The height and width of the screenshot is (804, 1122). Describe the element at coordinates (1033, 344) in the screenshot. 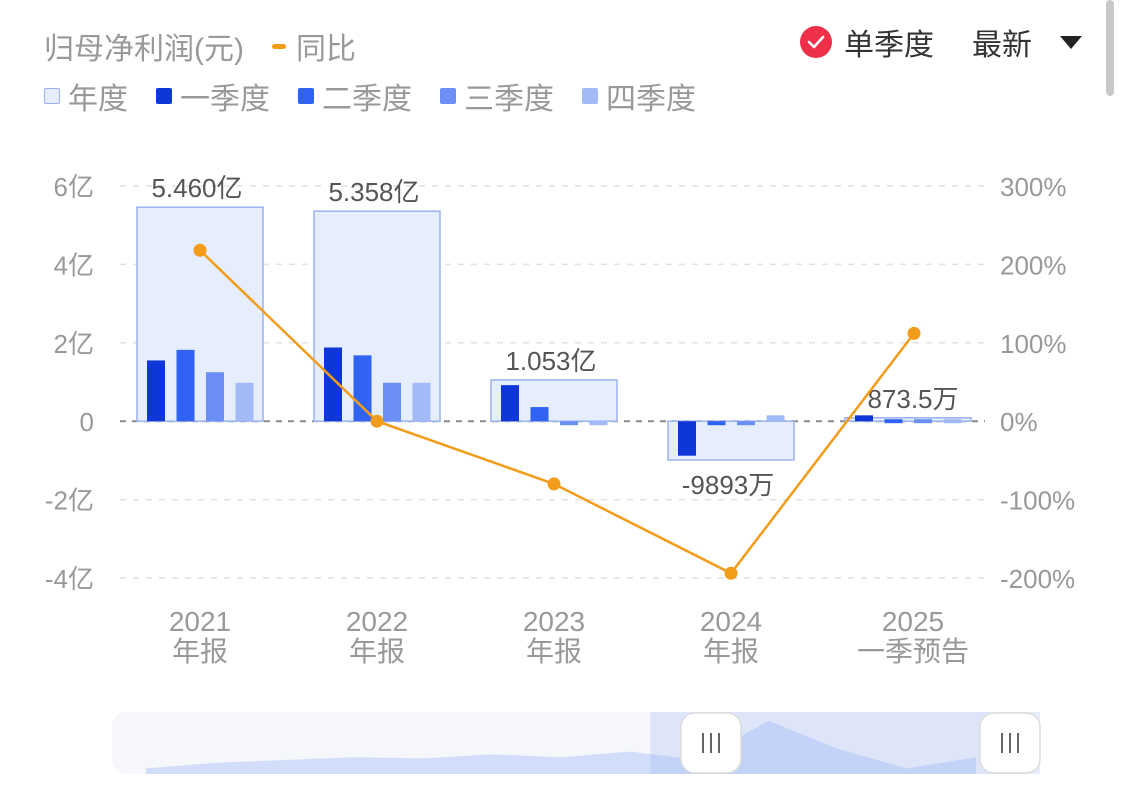

I see `y-tick-label-right: 100%` at that location.